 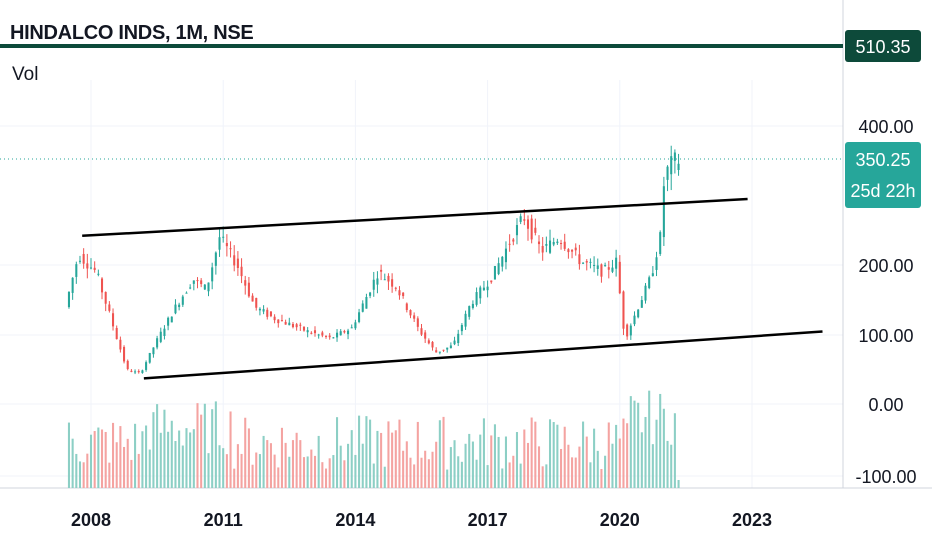 I want to click on x-tick-label: 2017, so click(x=488, y=520).